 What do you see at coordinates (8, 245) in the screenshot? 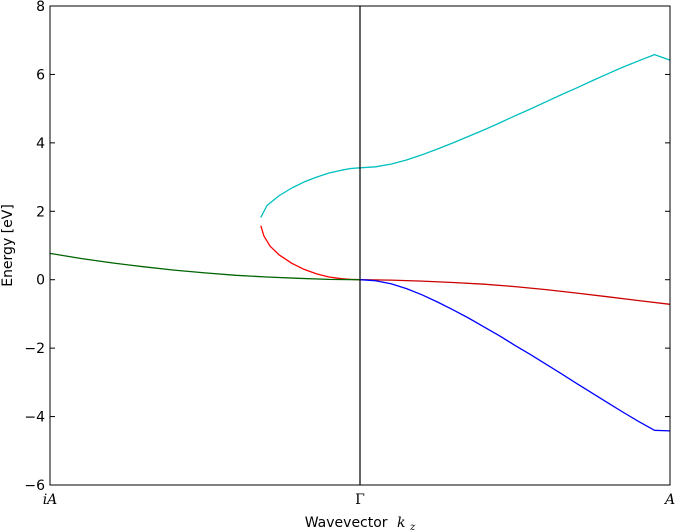
I see `y-axis-label: Energy [eV]` at bounding box center [8, 245].